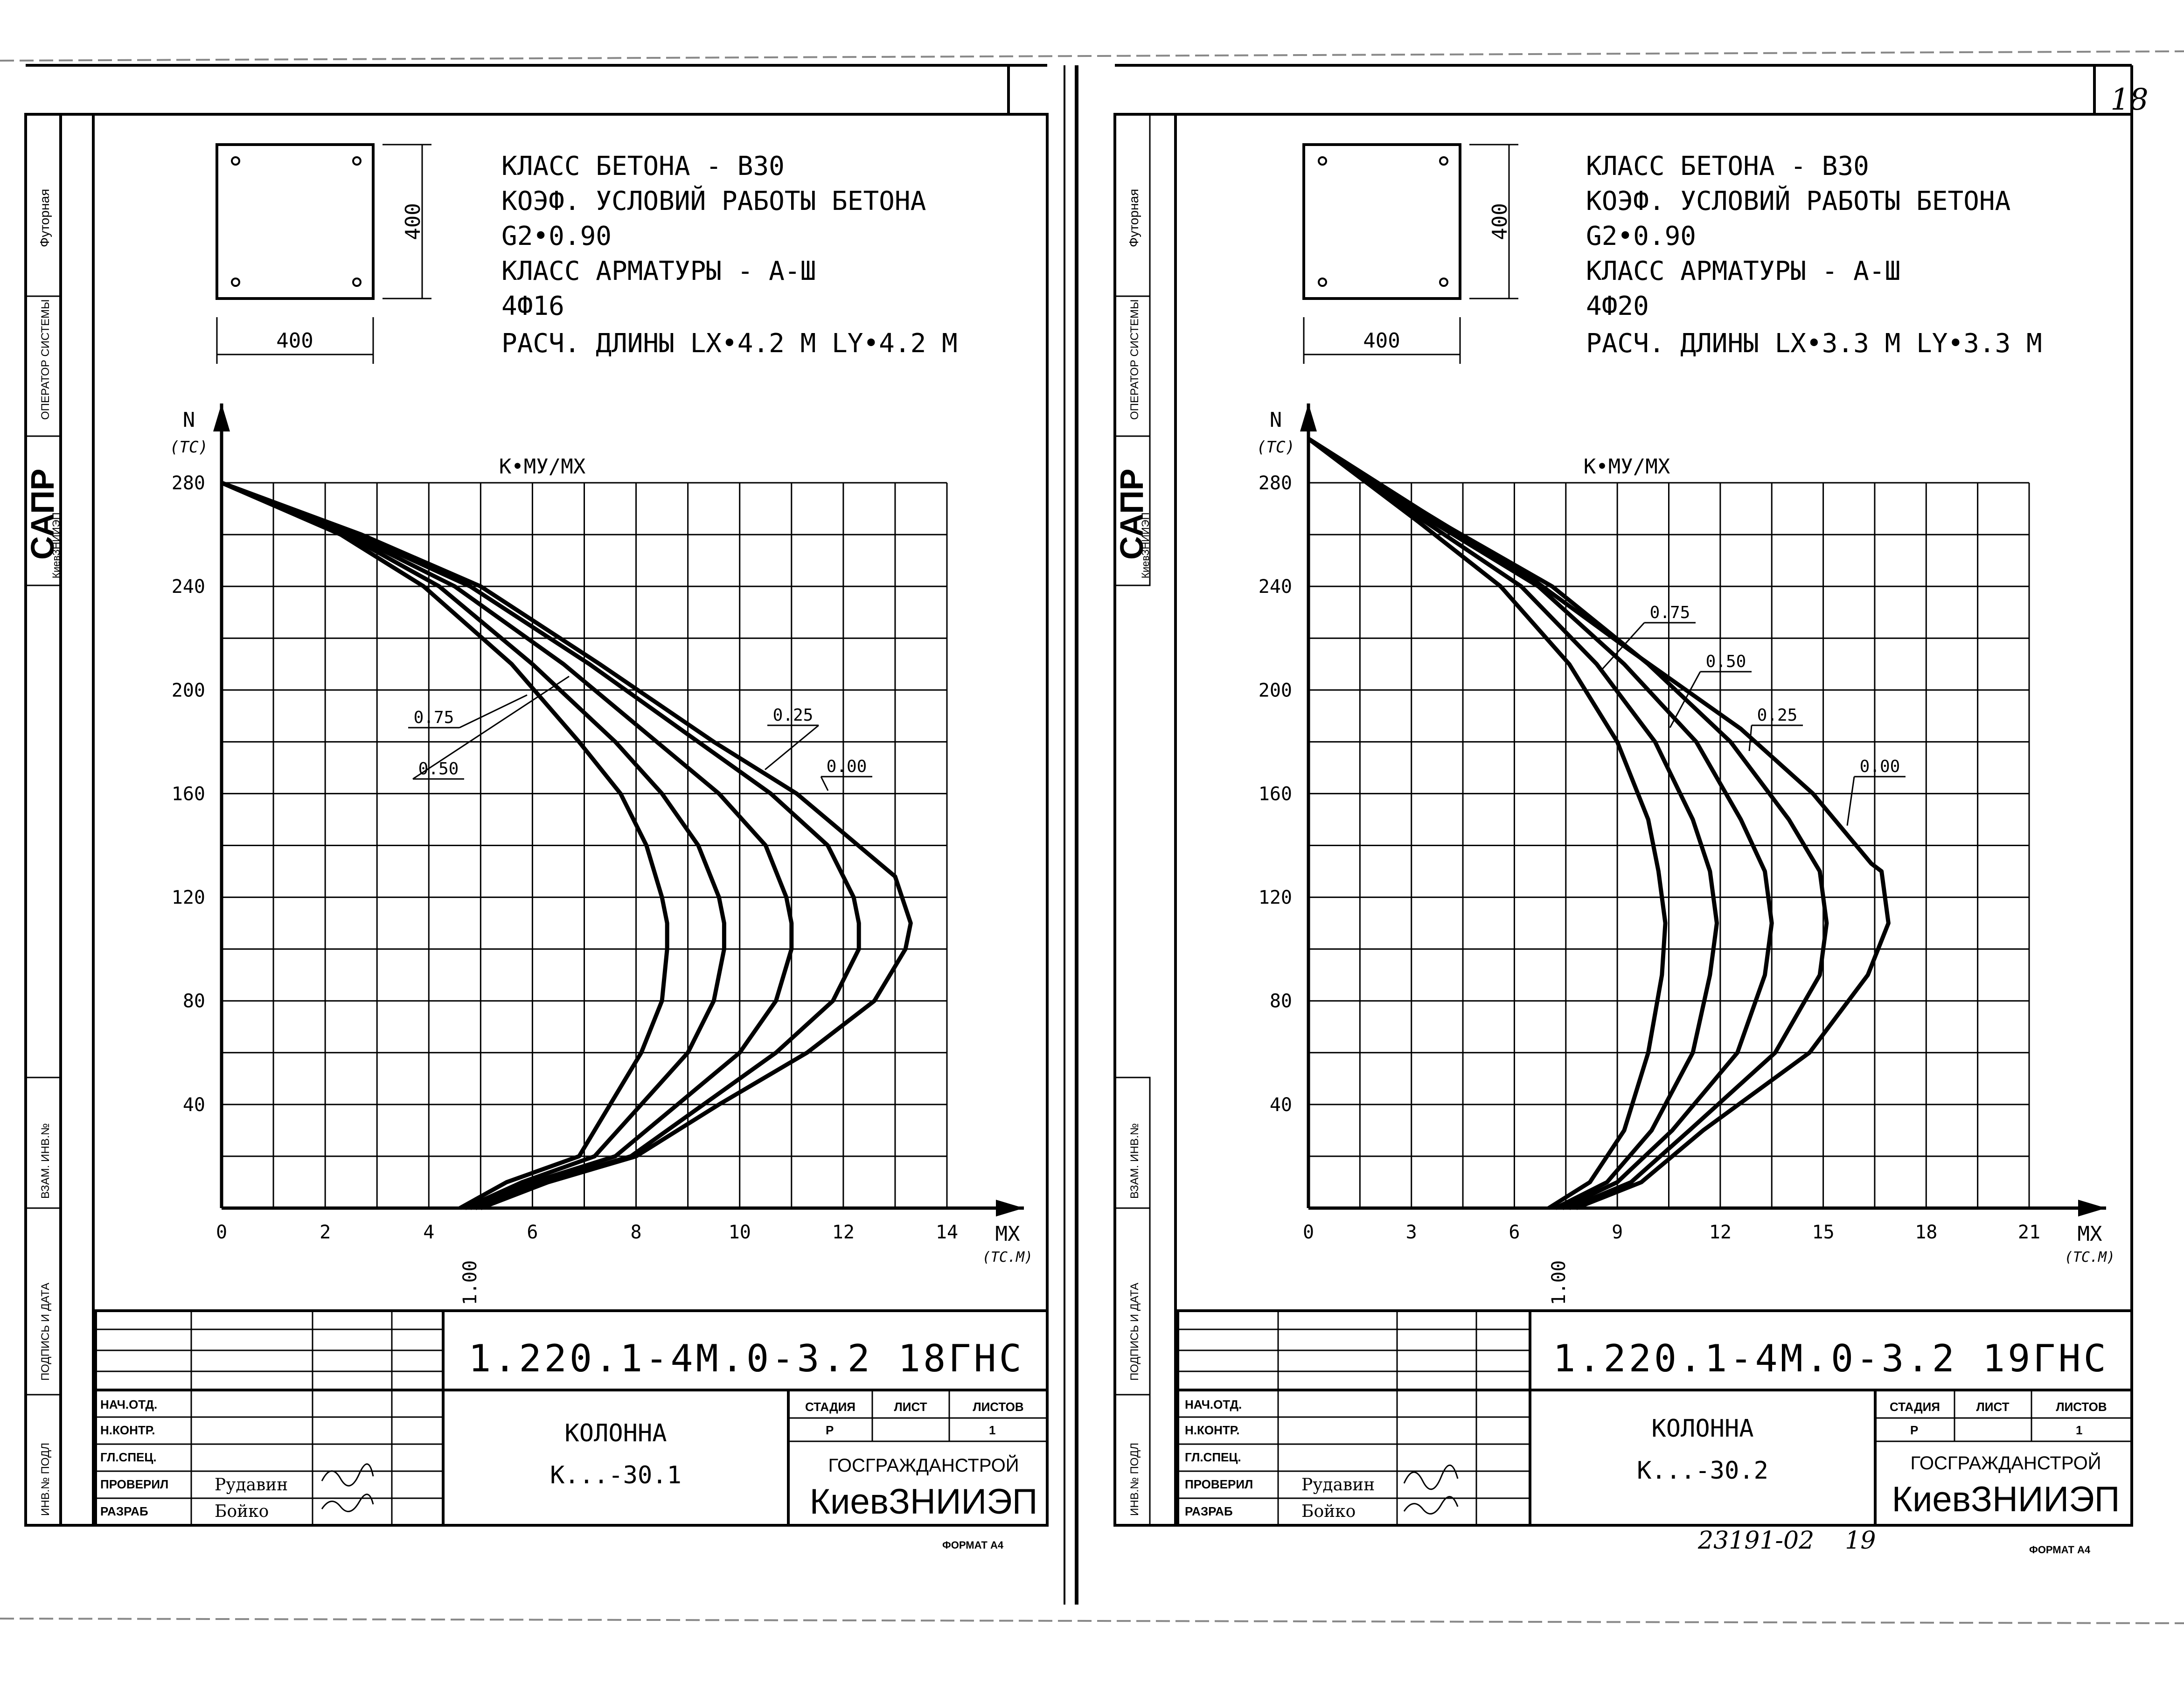  Describe the element at coordinates (1617, 306) in the screenshot. I see `spec-line: 4Ф20` at that location.